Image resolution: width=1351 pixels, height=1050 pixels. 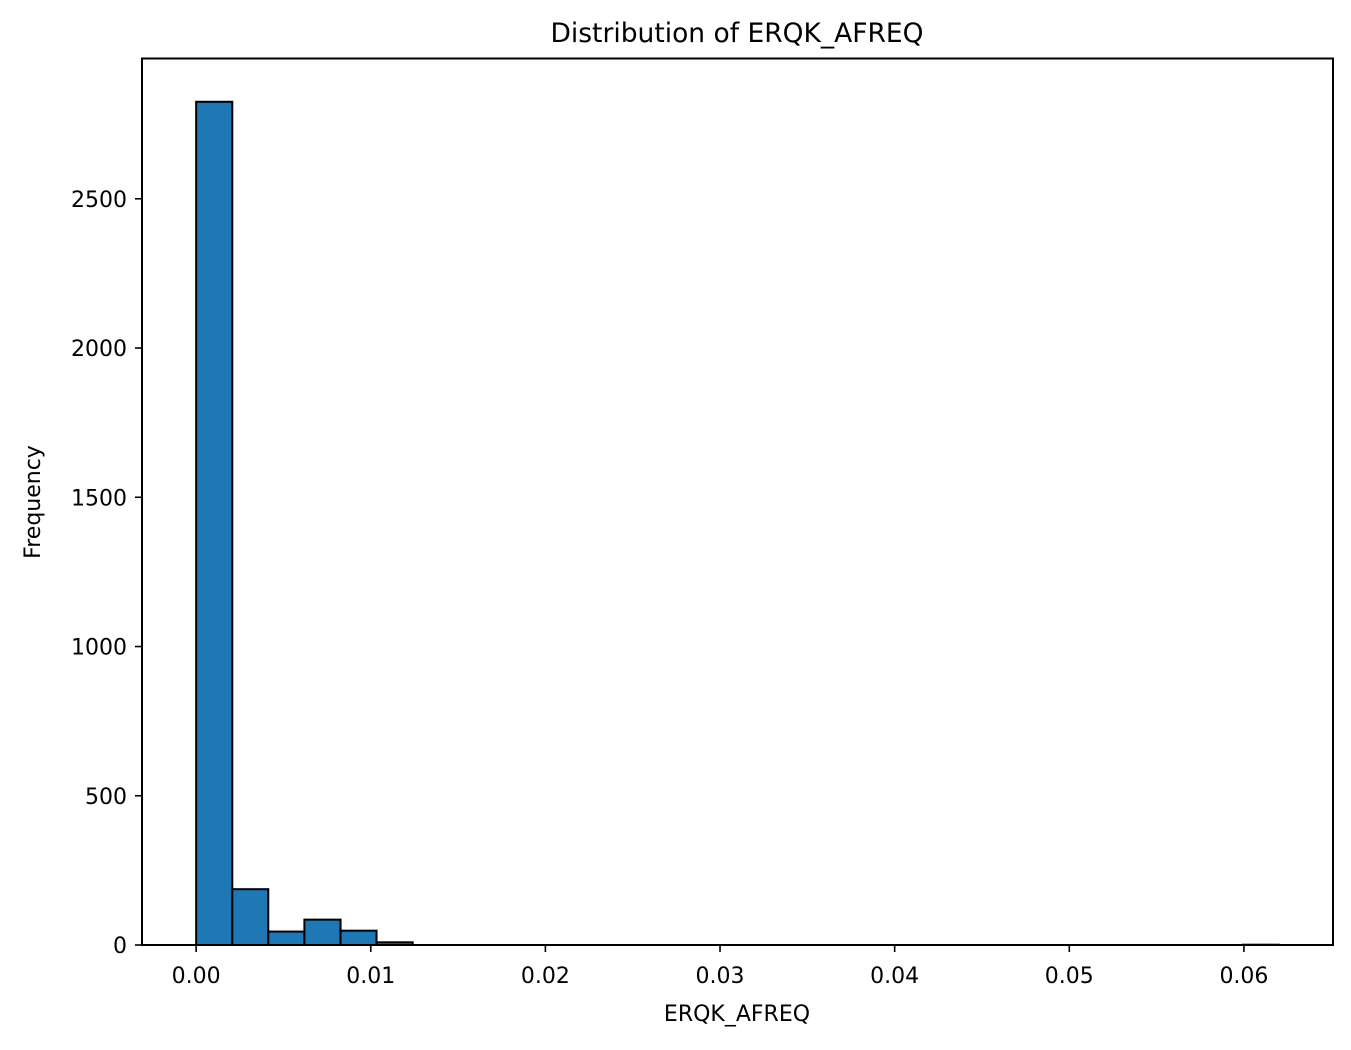 I want to click on y-tick-label: 2000, so click(x=99, y=349).